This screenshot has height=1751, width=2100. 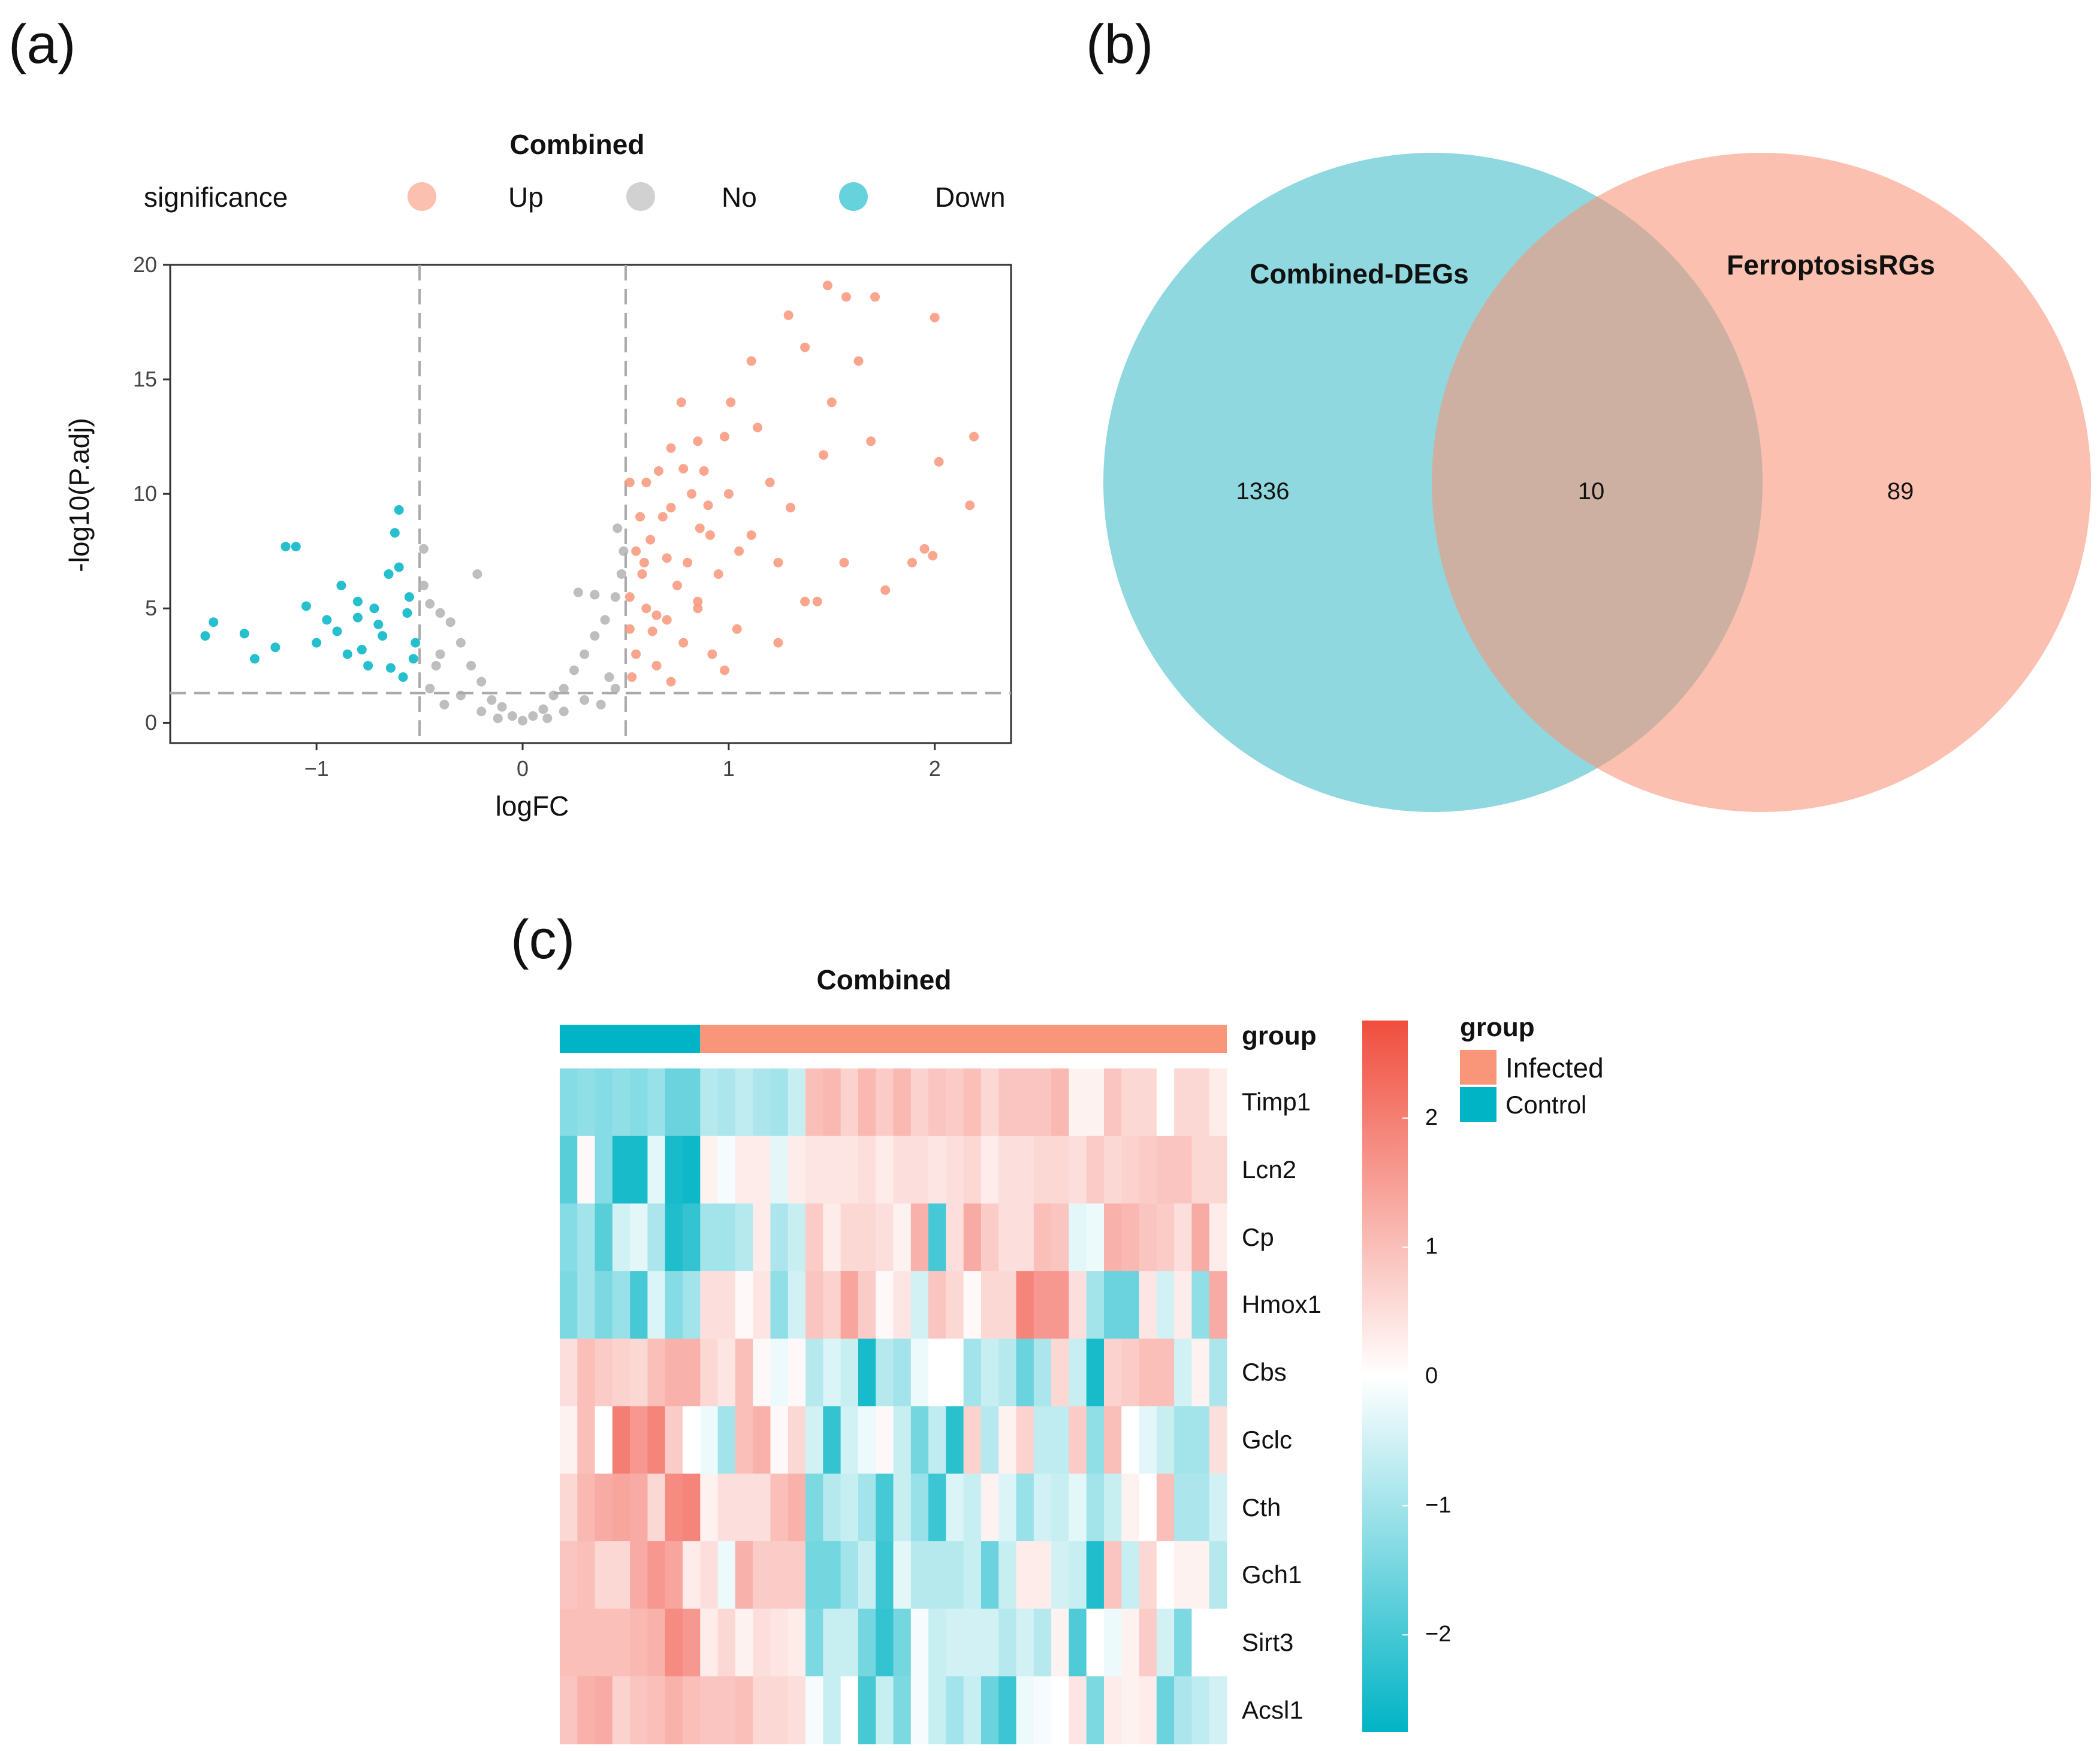 I want to click on volcano-title: Combined, so click(x=577, y=144).